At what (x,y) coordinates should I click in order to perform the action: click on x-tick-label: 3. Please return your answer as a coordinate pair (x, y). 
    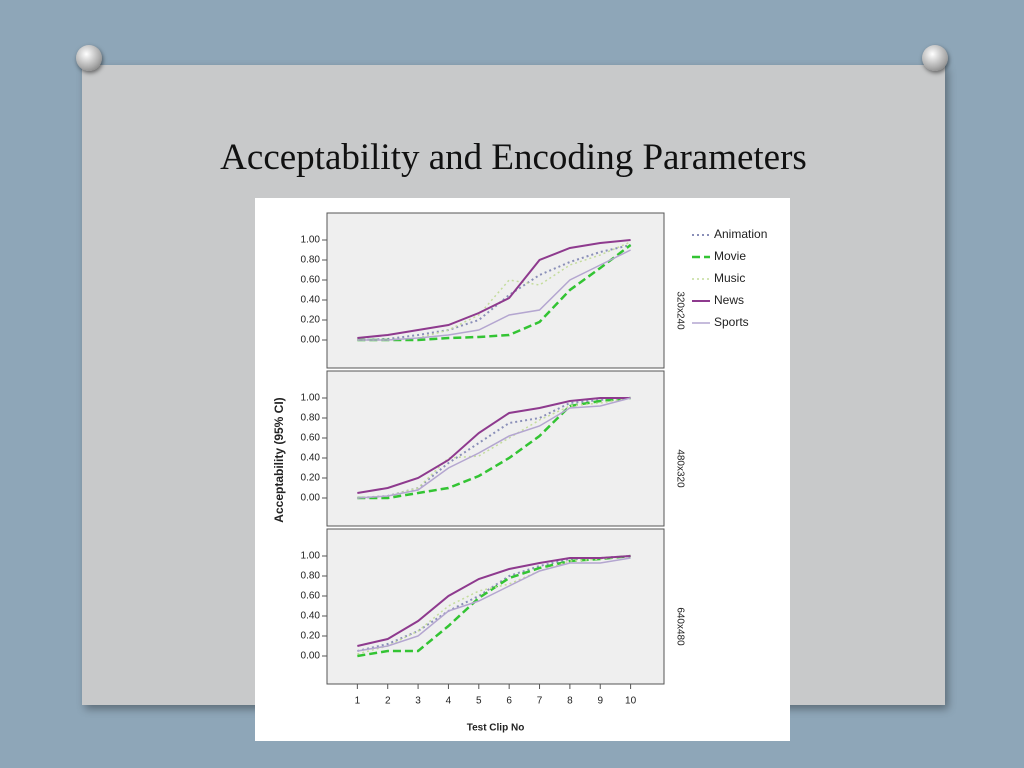
    Looking at the image, I should click on (418, 701).